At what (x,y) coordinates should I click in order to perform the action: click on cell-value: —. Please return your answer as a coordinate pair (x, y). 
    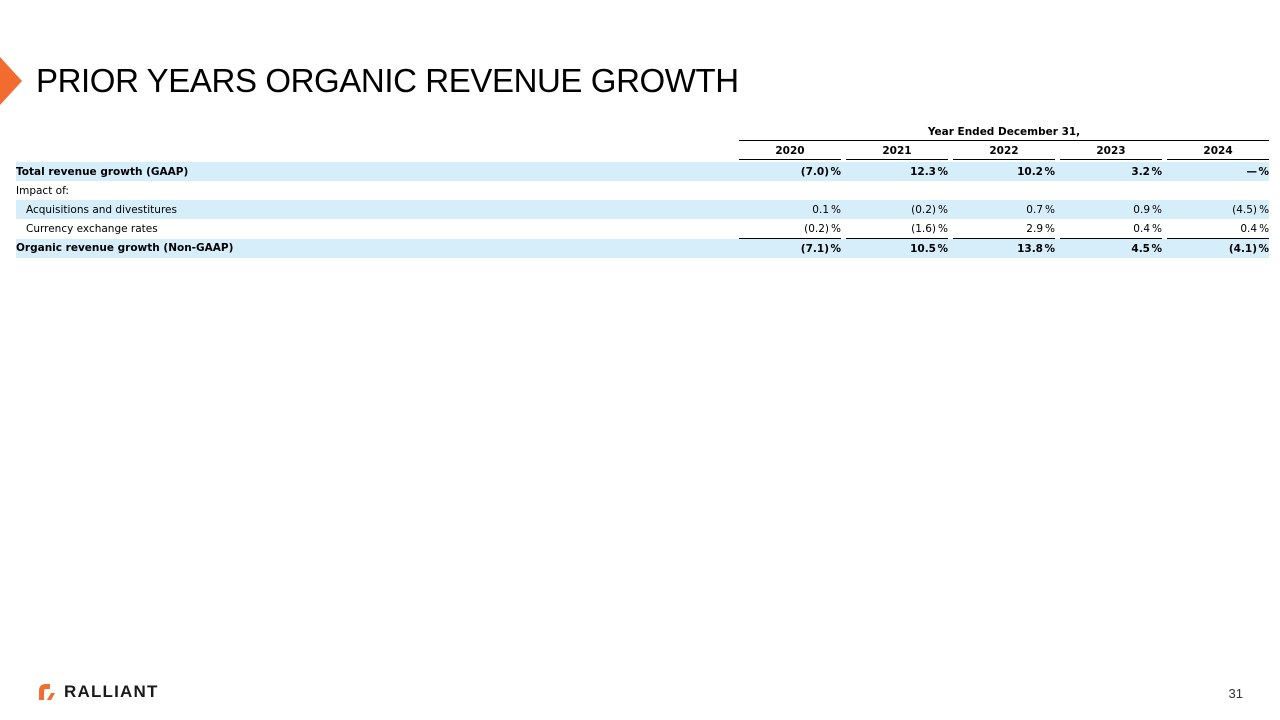
    Looking at the image, I should click on (1252, 171).